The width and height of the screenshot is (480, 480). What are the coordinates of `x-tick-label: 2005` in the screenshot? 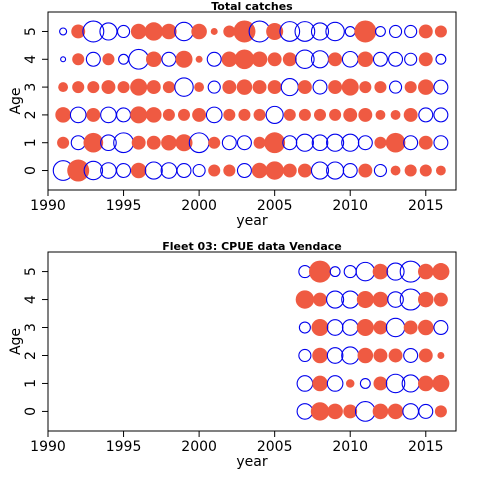 It's located at (275, 206).